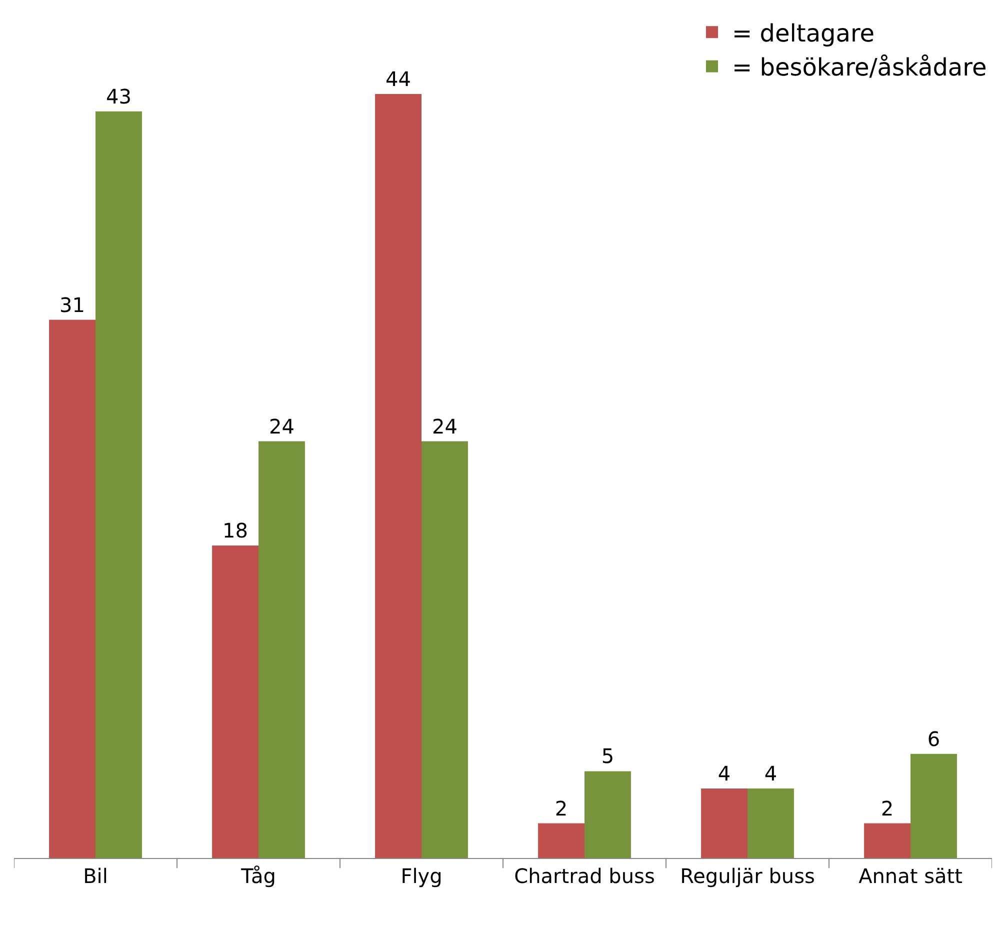  I want to click on data-label: 6, so click(933, 738).